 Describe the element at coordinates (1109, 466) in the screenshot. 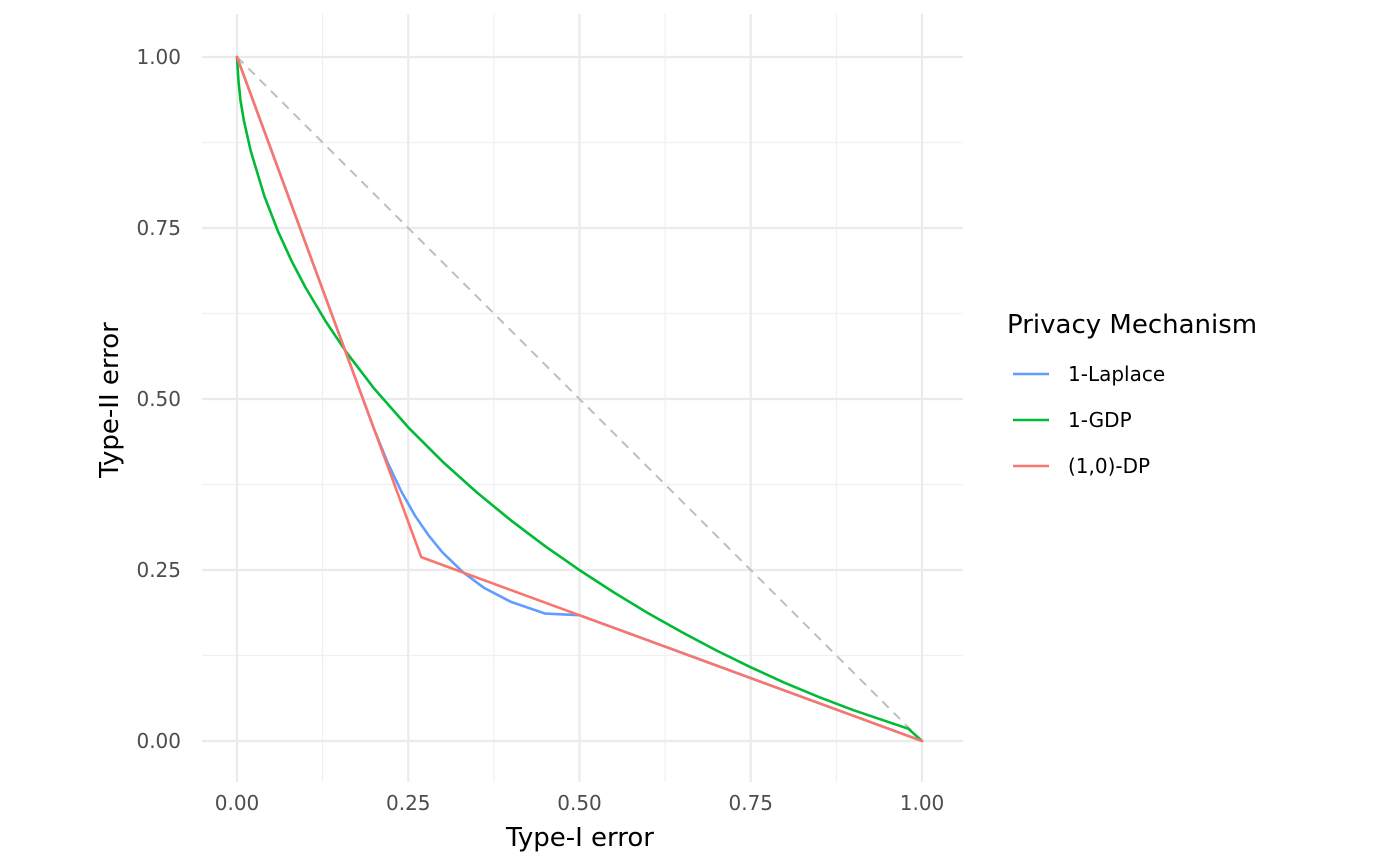

I see `legend-label: (1,0)-DP` at that location.